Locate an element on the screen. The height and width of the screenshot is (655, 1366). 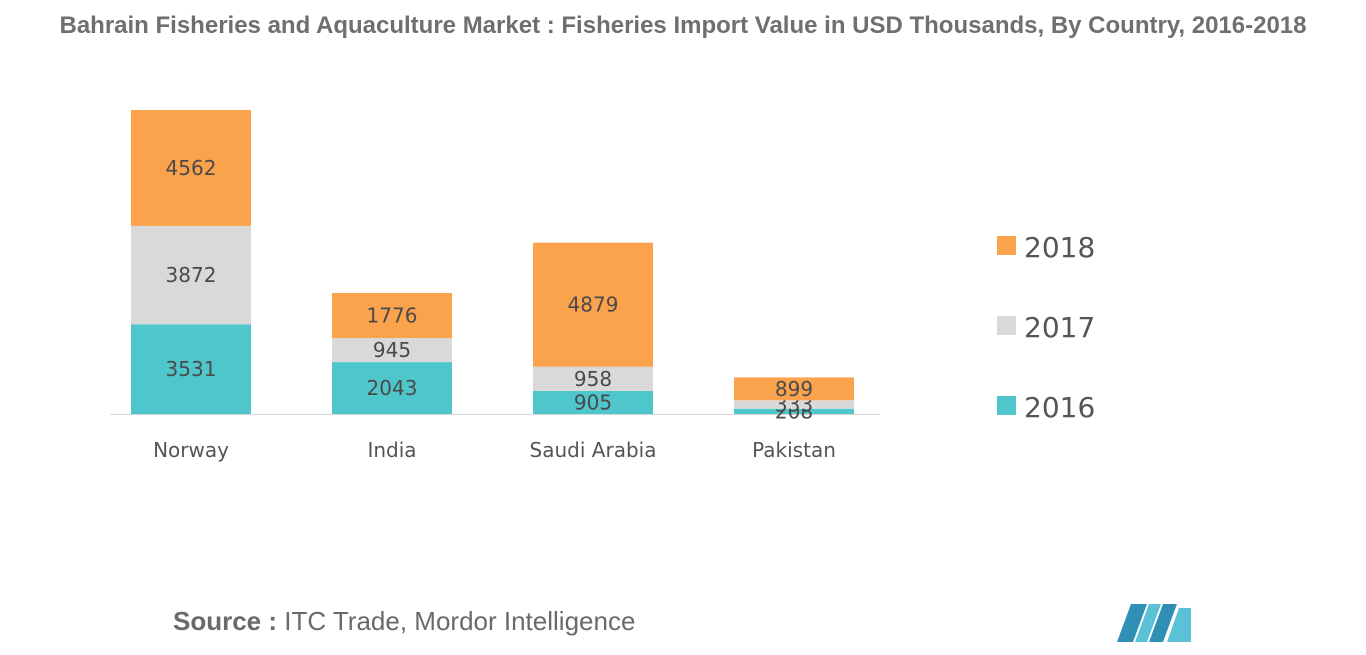
data-label-2018-india: 1776 is located at coordinates (392, 316).